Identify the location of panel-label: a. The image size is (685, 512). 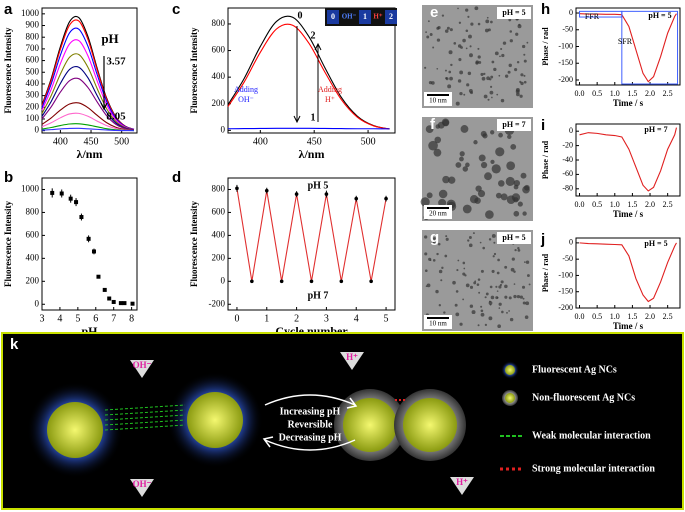
(8, 9).